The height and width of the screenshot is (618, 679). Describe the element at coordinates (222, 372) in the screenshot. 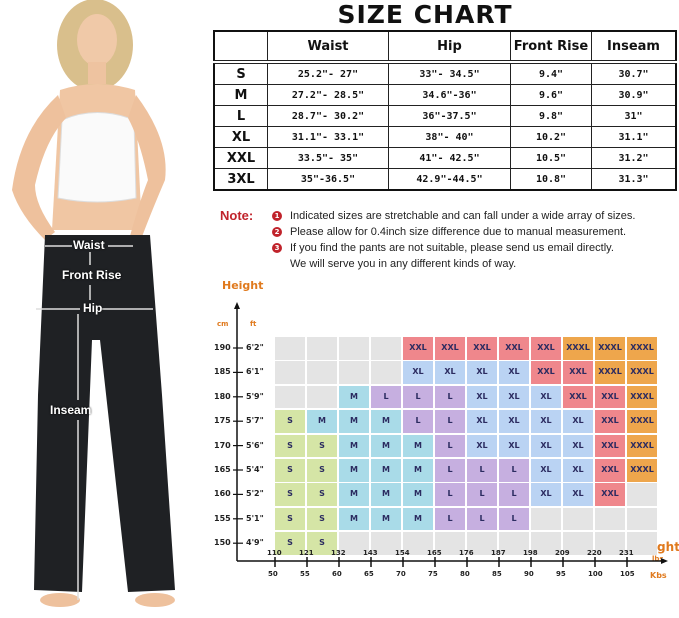

I see `y-tick-label-cm: 185` at that location.